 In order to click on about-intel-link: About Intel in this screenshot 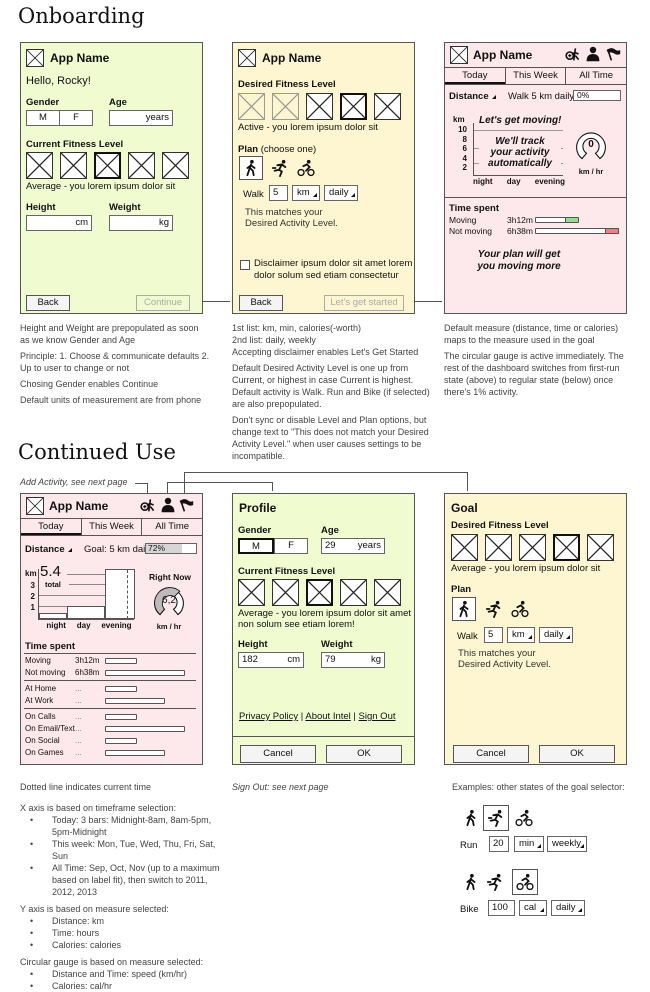, I will do `click(328, 716)`.